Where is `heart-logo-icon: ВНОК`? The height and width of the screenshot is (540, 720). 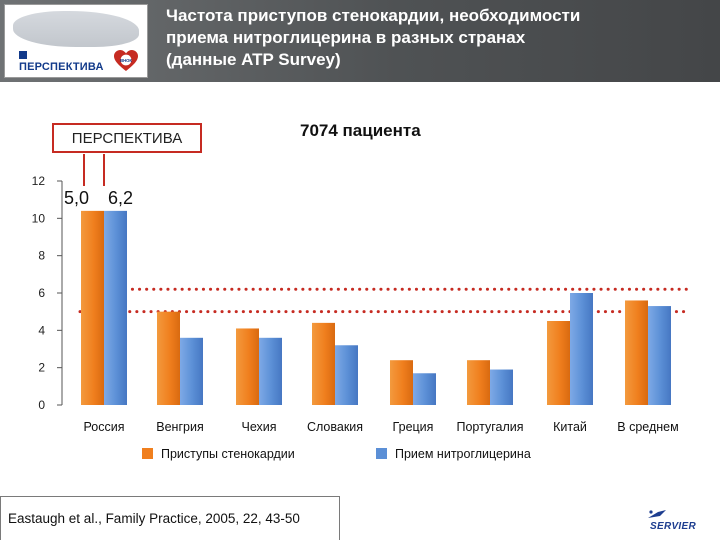
heart-logo-icon: ВНОК is located at coordinates (126, 60).